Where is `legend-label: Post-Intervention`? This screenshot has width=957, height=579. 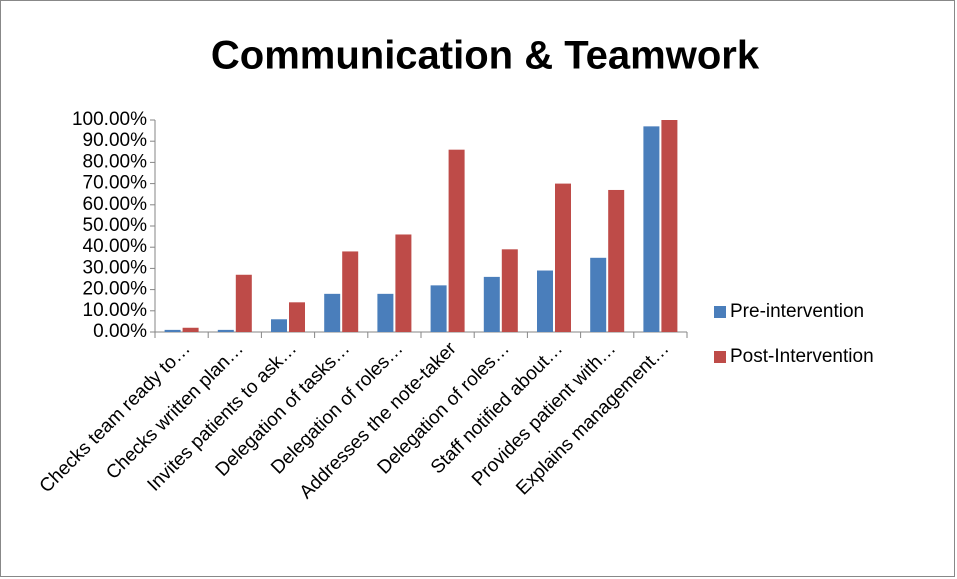
legend-label: Post-Intervention is located at coordinates (802, 356).